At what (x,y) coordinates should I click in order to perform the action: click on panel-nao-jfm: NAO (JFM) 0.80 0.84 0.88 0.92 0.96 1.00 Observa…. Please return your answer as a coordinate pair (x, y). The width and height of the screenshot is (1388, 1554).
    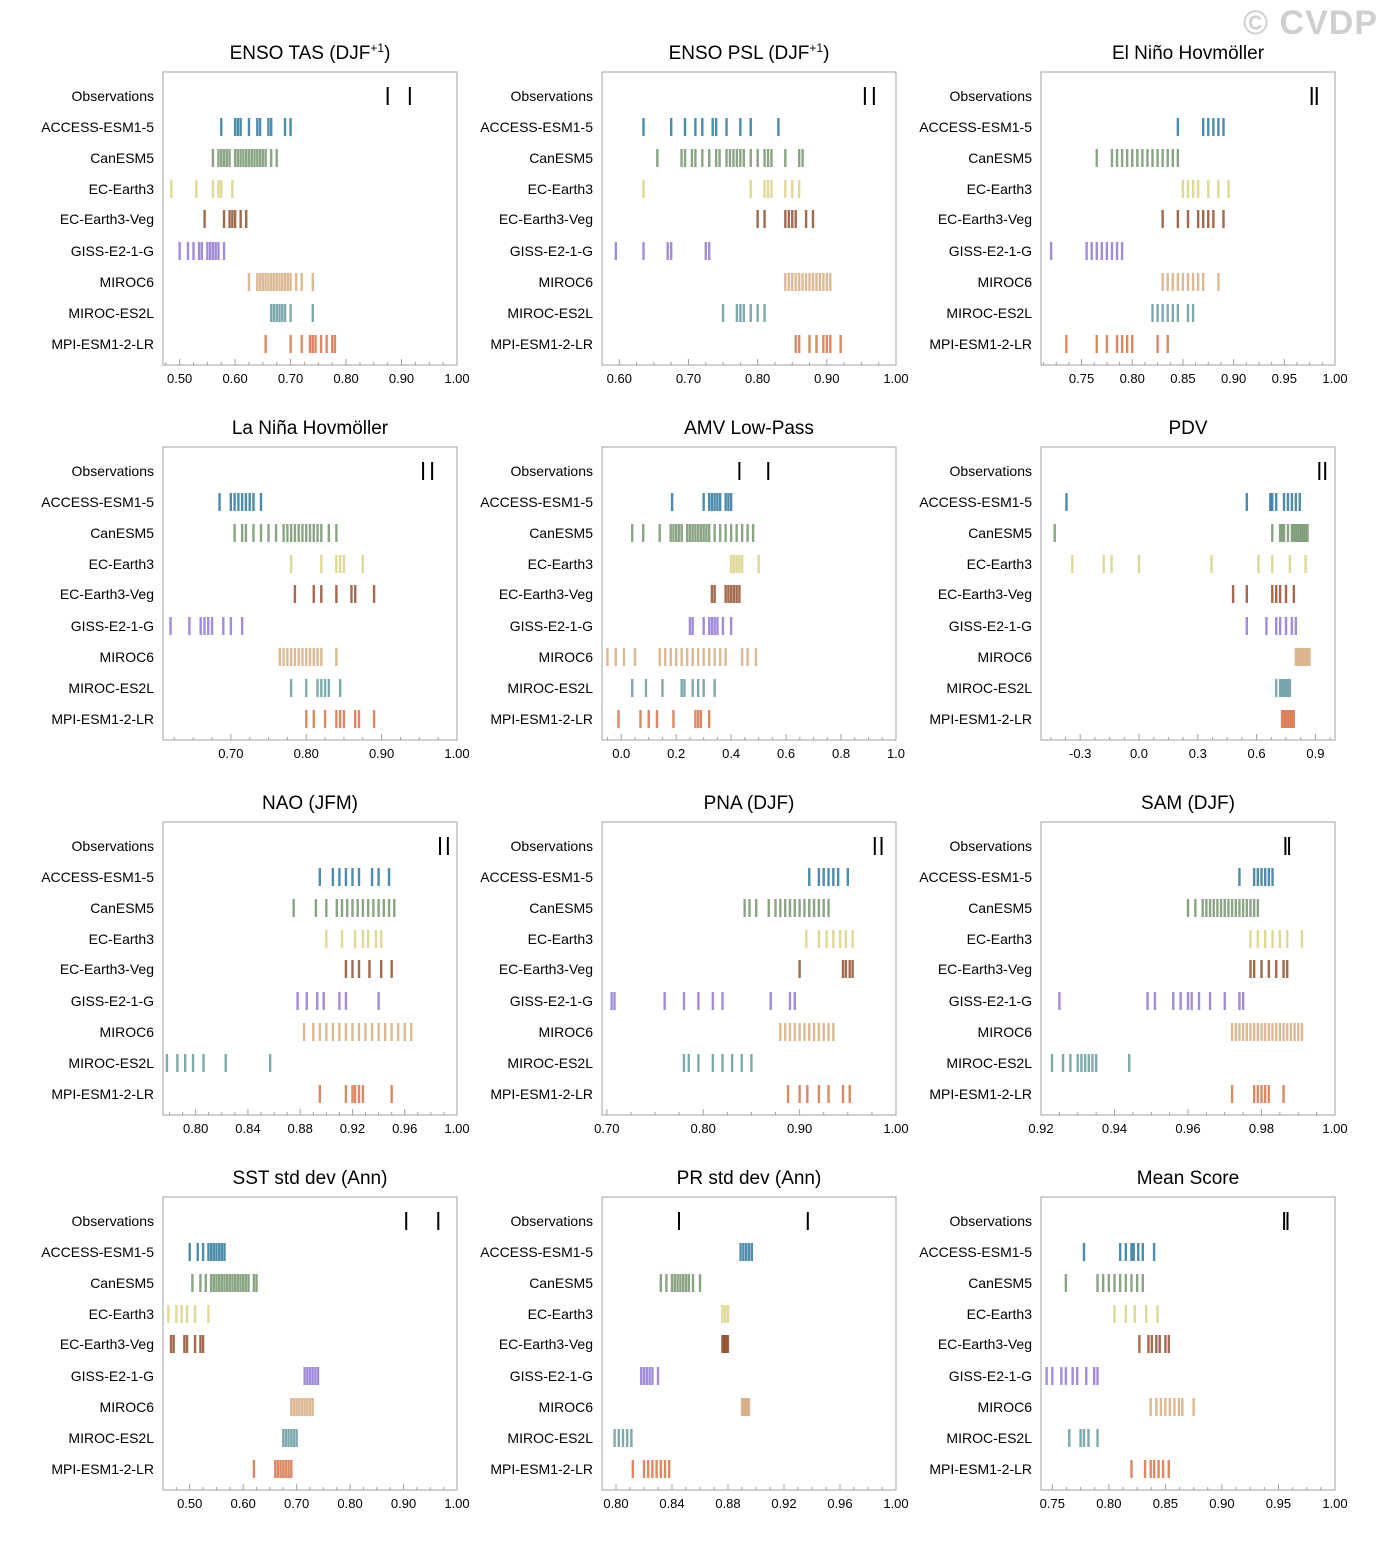
    Looking at the image, I should click on (255, 964).